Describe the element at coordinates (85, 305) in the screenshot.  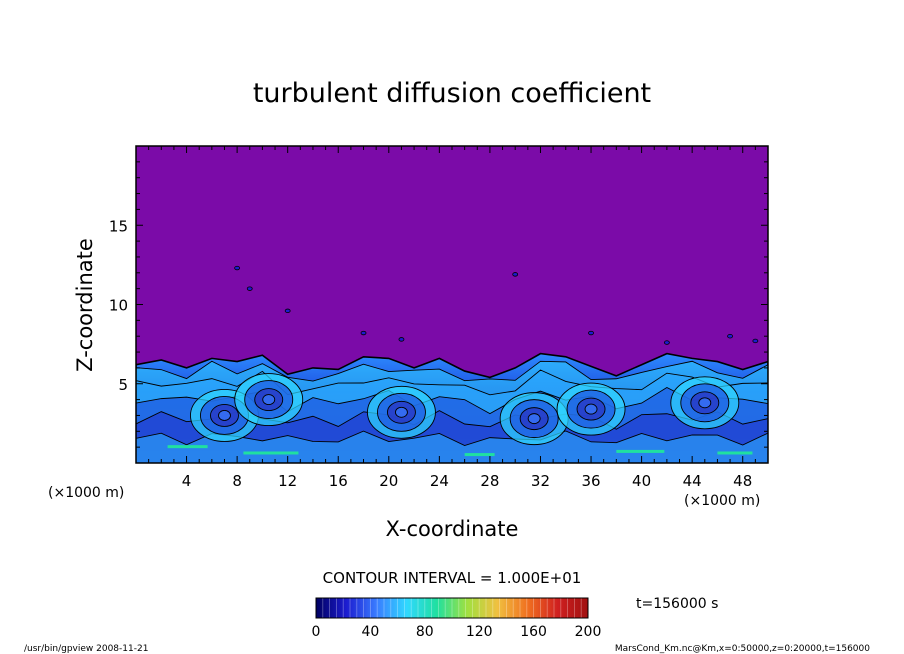
I see `y-axis-label: Z-coordinate` at that location.